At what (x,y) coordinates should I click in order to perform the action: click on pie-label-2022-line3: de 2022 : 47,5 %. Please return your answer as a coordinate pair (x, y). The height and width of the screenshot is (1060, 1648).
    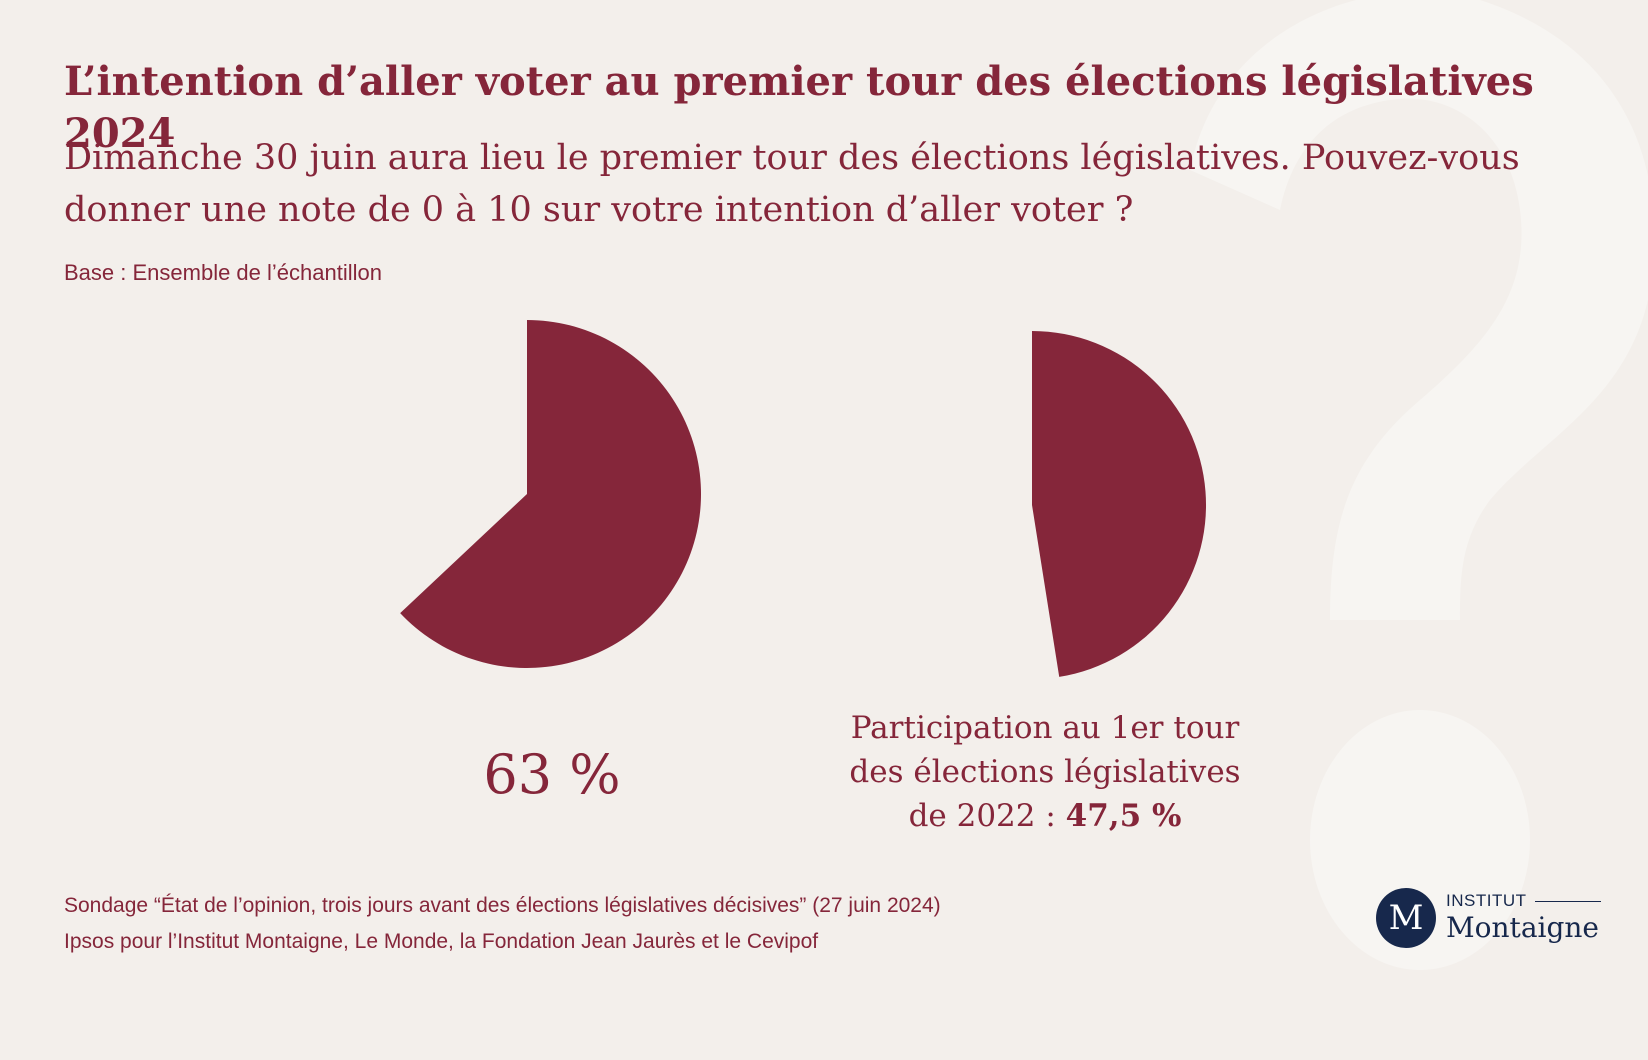
    Looking at the image, I should click on (1045, 816).